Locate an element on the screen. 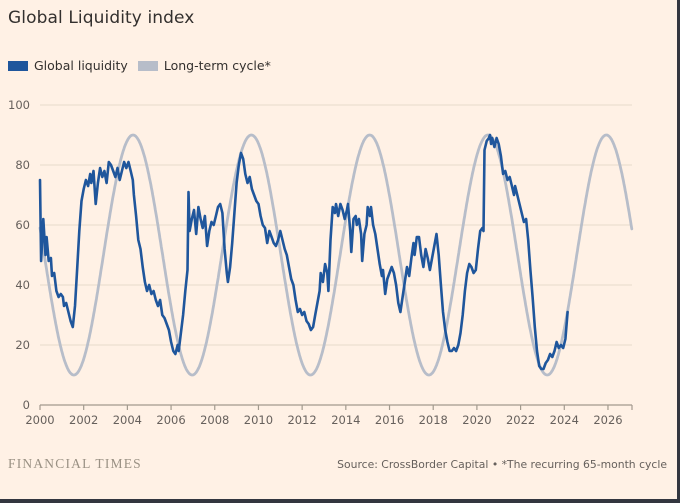 This screenshot has width=680, height=503. legend-swatch-global-liquidity is located at coordinates (18, 65).